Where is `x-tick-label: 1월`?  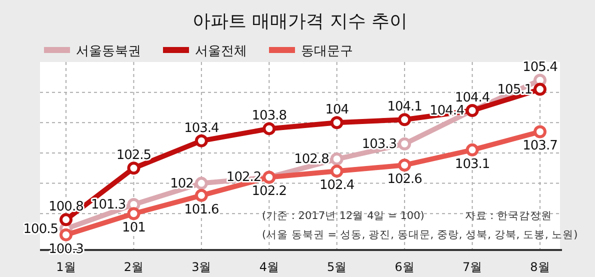 x-tick-label: 1월 is located at coordinates (66, 267).